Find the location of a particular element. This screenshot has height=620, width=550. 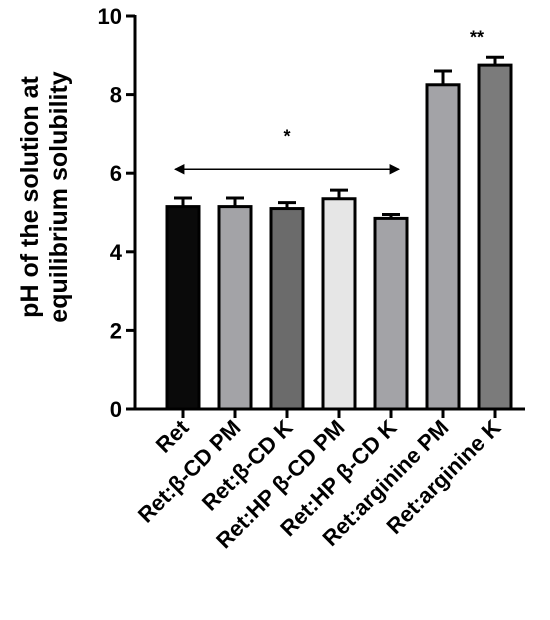

y-tick-label: 10 is located at coordinates (110, 16).